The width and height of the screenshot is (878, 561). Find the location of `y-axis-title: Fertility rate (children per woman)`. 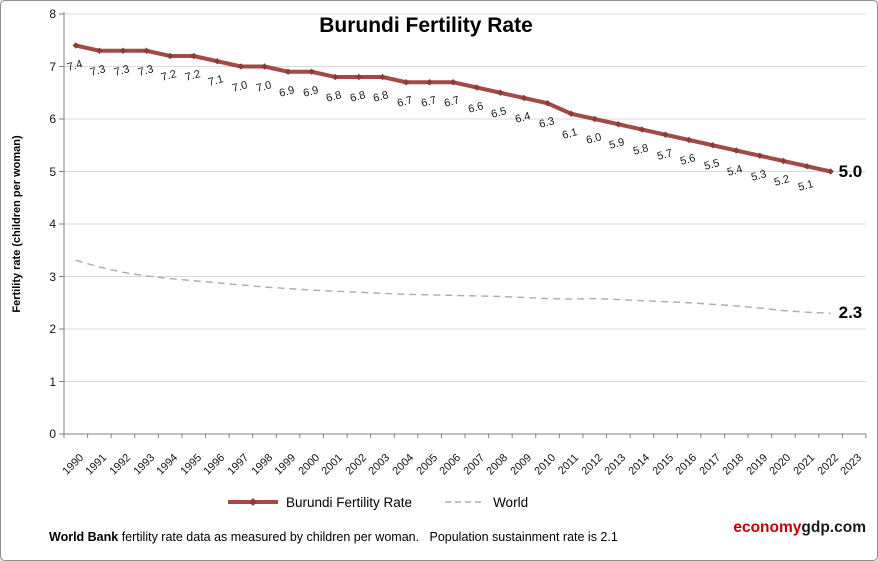

y-axis-title: Fertility rate (children per woman) is located at coordinates (17, 224).